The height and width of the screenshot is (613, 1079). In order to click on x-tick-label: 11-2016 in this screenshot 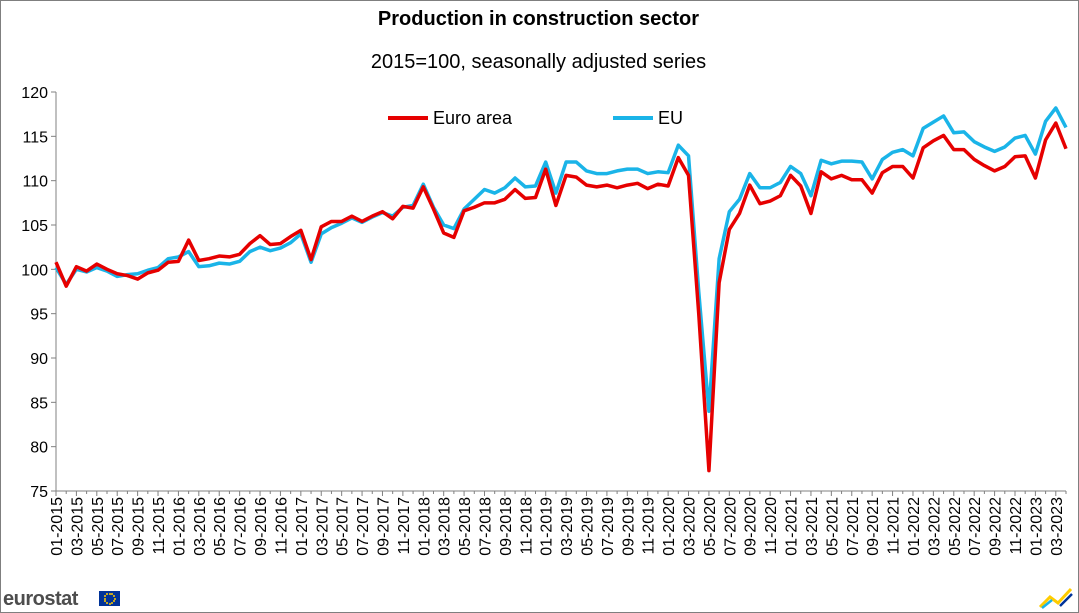, I will do `click(281, 526)`.